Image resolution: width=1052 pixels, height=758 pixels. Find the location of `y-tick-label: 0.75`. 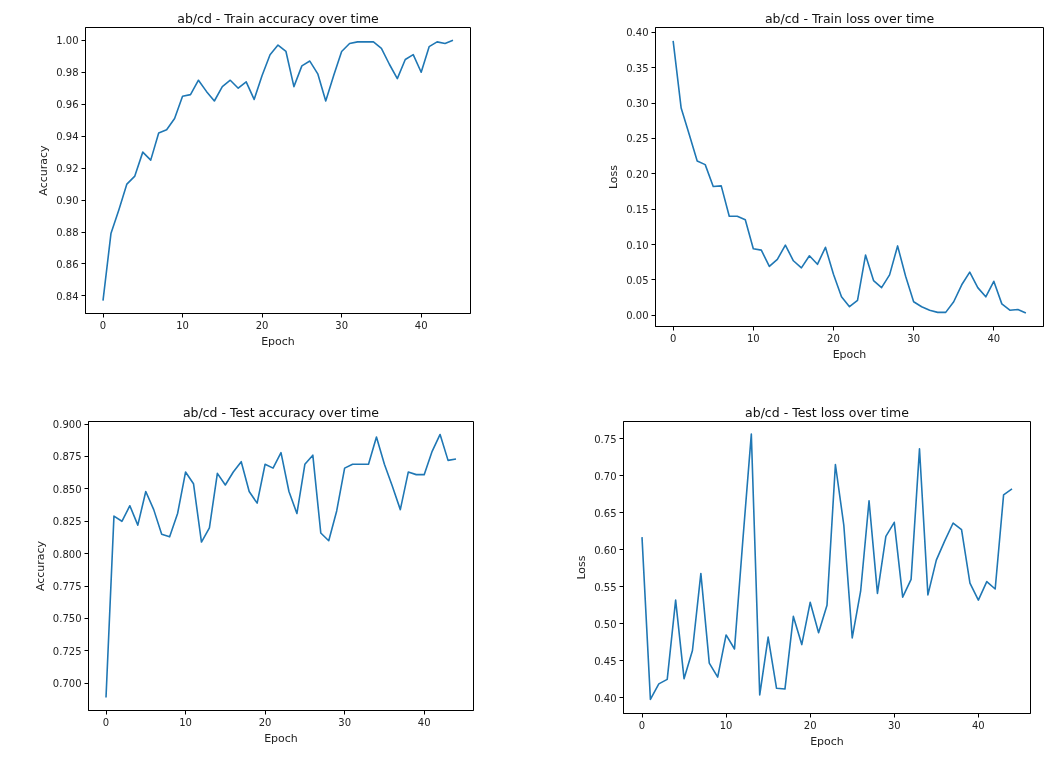

y-tick-label: 0.75 is located at coordinates (605, 439).